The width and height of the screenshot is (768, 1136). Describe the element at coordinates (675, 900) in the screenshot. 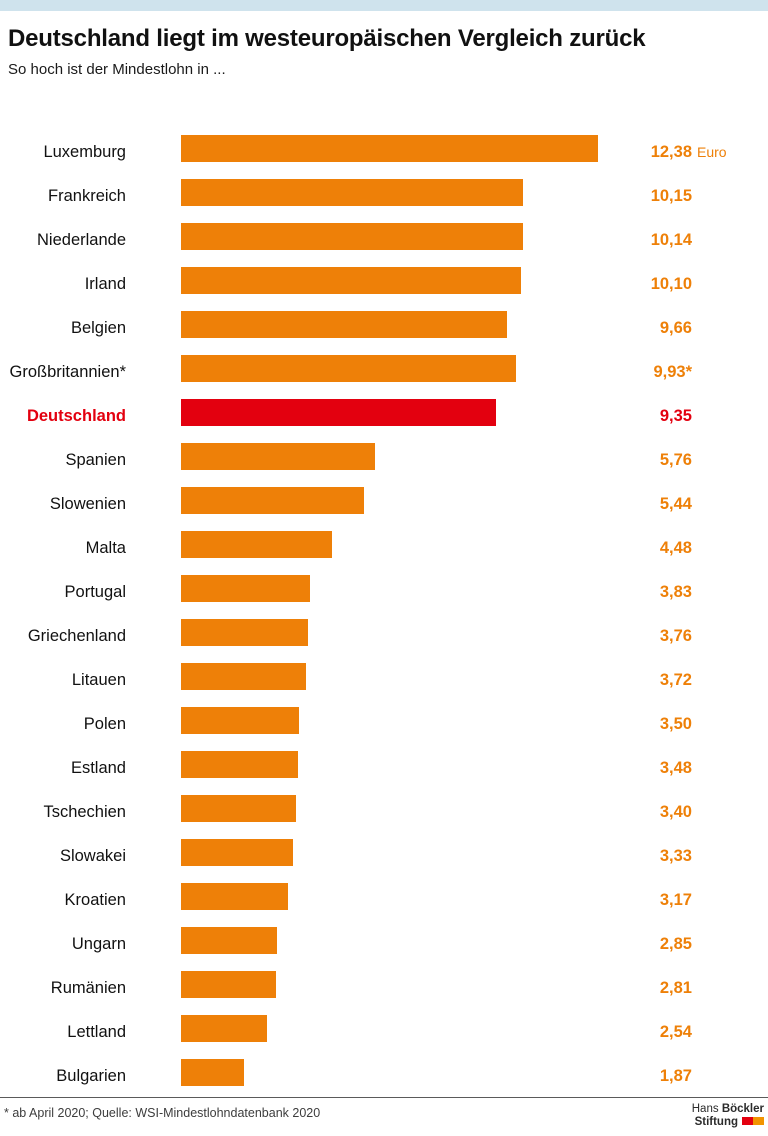

I see `bar-value-number: 3,17` at that location.